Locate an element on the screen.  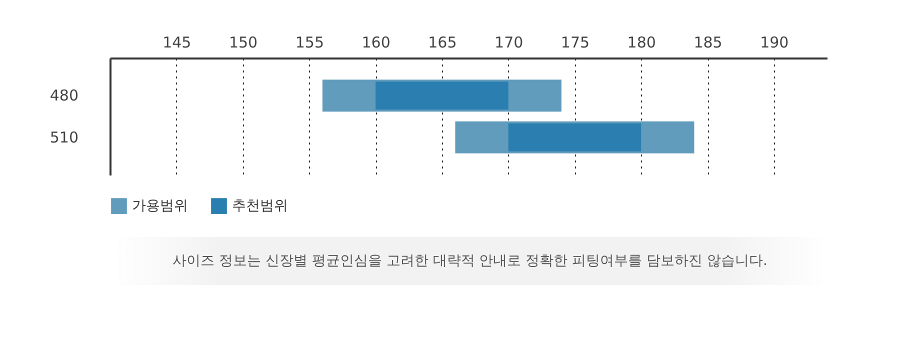
x-tick-label: 155 is located at coordinates (309, 43).